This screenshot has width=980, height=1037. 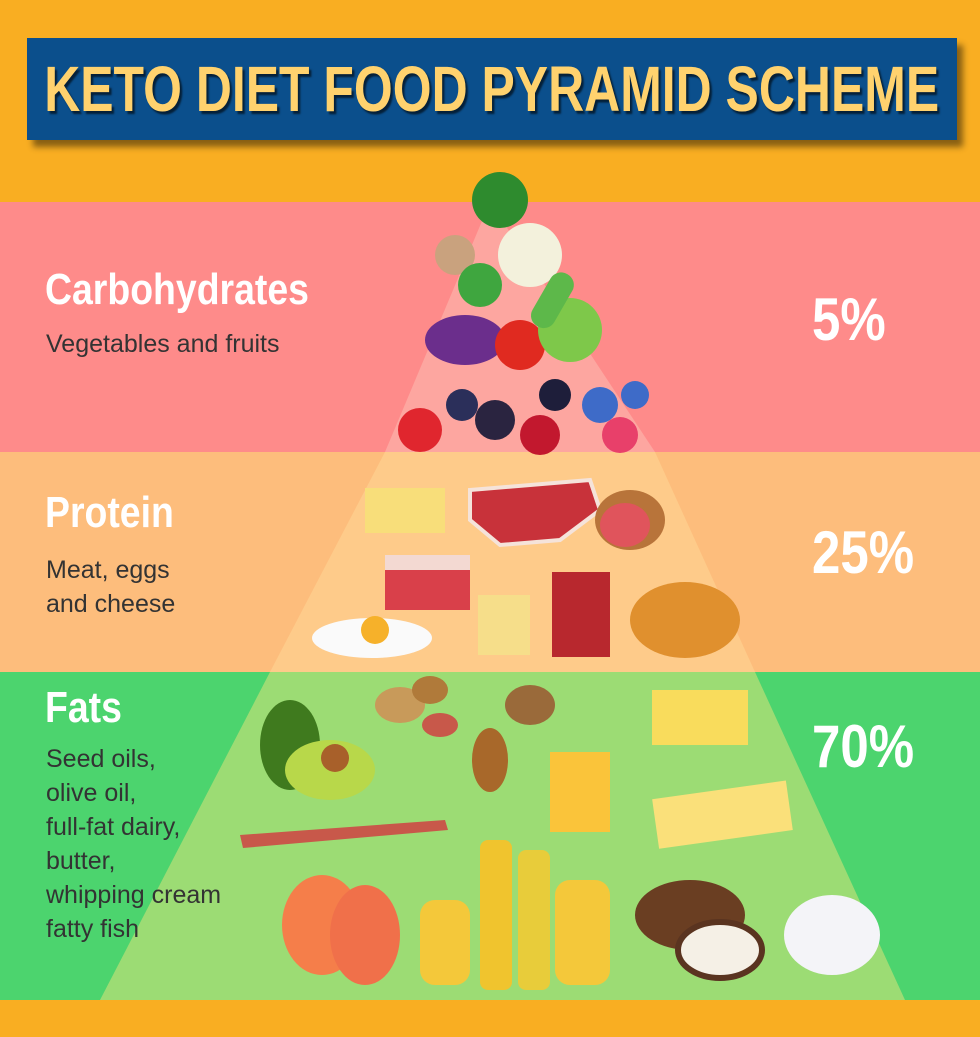 I want to click on tier-label-protein: Protein, so click(x=109, y=512).